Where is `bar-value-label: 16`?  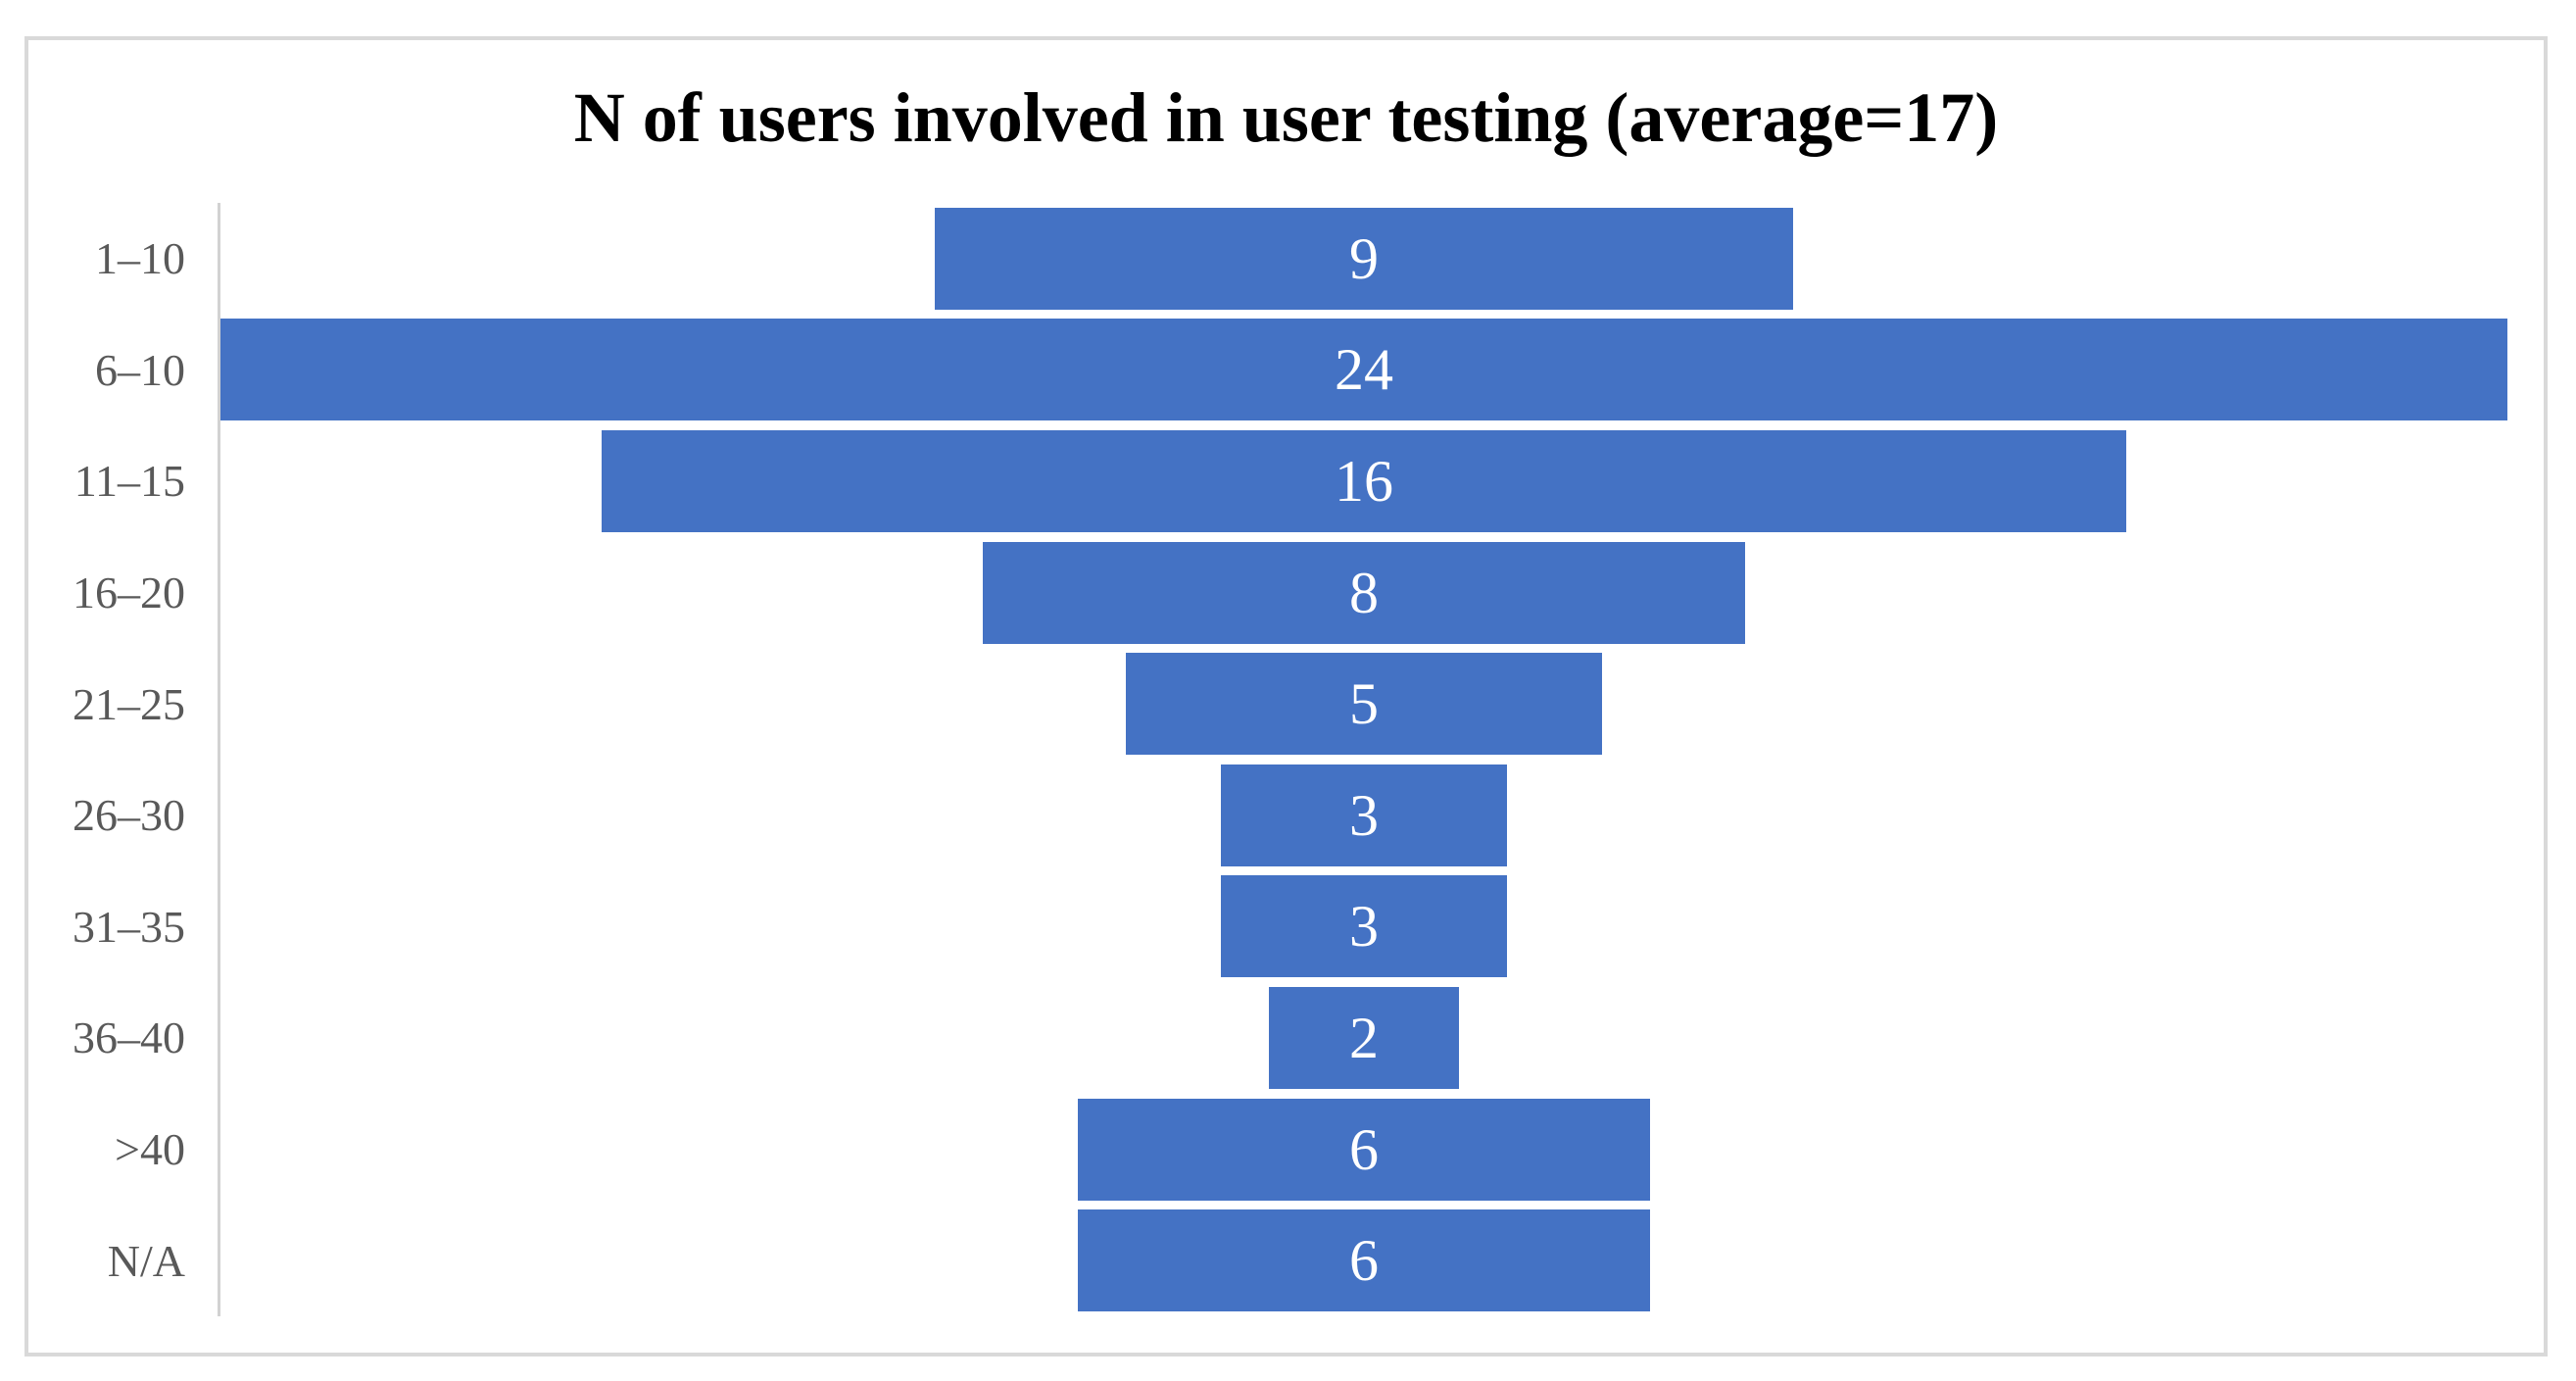 bar-value-label: 16 is located at coordinates (1364, 481).